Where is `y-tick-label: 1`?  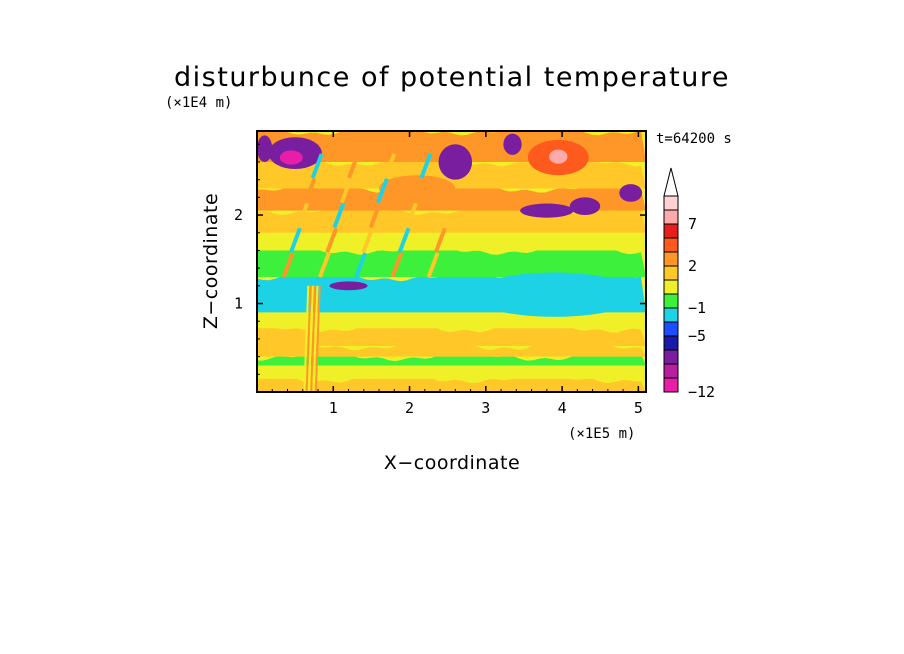
y-tick-label: 1 is located at coordinates (238, 304).